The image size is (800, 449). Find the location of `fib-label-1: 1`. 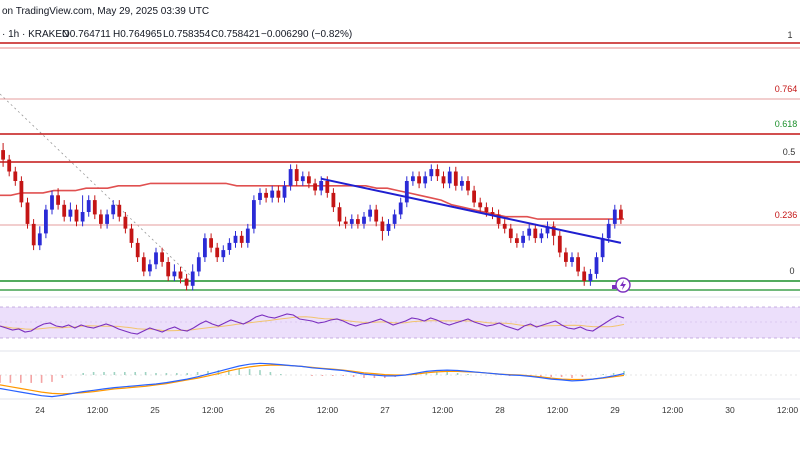

fib-label-1: 1 is located at coordinates (789, 35).